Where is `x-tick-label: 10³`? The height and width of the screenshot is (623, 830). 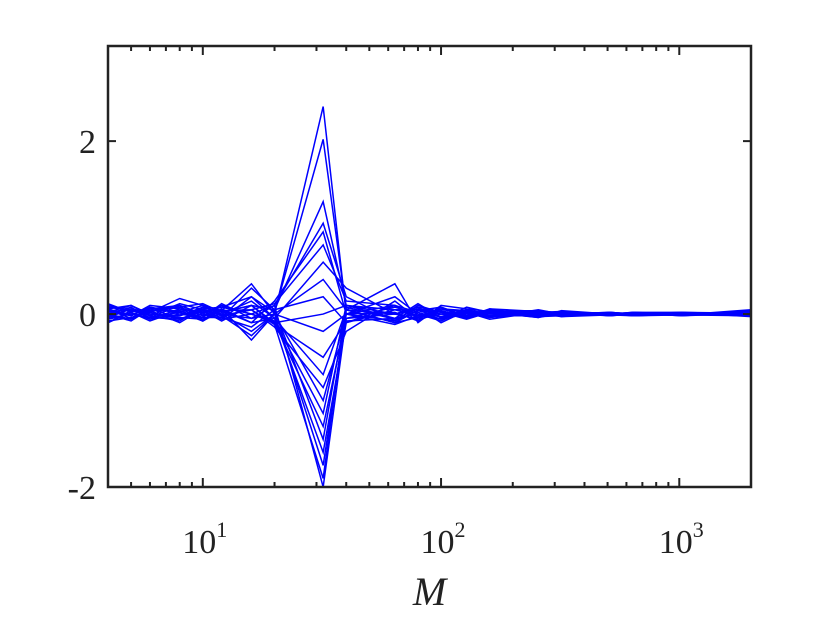 x-tick-label: 10³ is located at coordinates (681, 539).